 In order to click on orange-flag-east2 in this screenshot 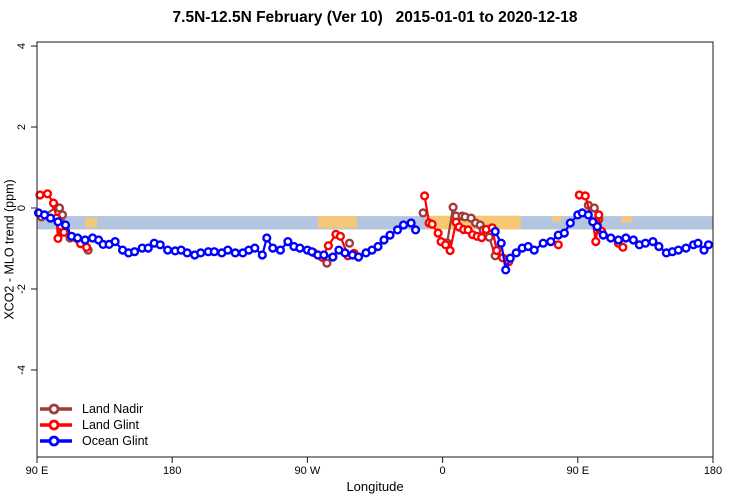, I will do `click(626, 219)`.